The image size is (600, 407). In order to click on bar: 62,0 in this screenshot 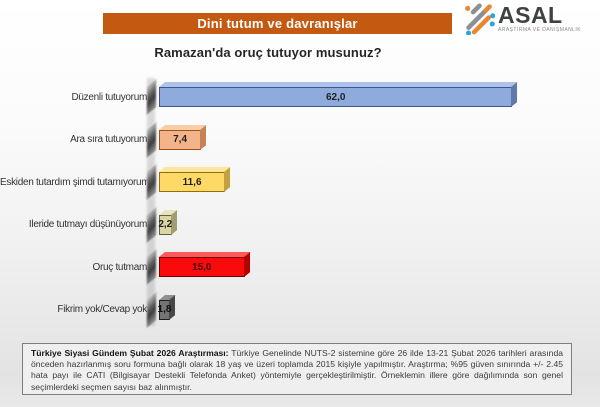, I will do `click(336, 97)`.